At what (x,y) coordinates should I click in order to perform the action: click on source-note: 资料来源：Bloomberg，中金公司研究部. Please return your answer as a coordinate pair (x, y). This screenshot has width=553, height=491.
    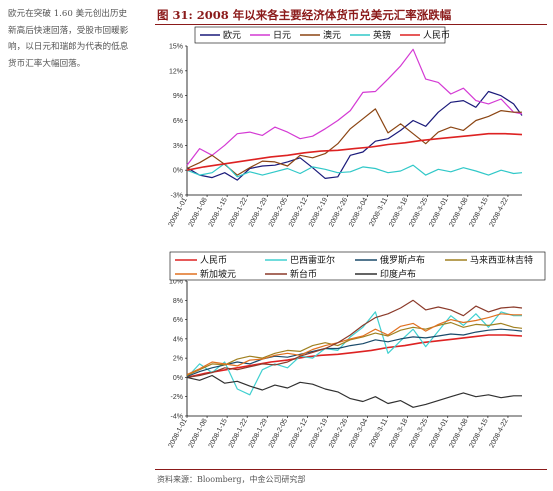
    Looking at the image, I should click on (231, 479).